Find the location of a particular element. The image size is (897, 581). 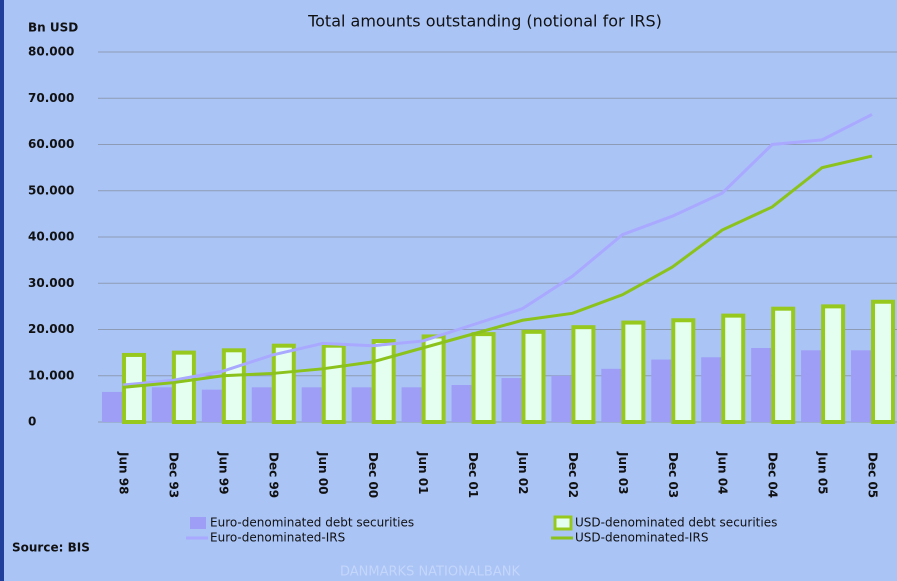

x-tick-label: Dec 02 is located at coordinates (573, 475).